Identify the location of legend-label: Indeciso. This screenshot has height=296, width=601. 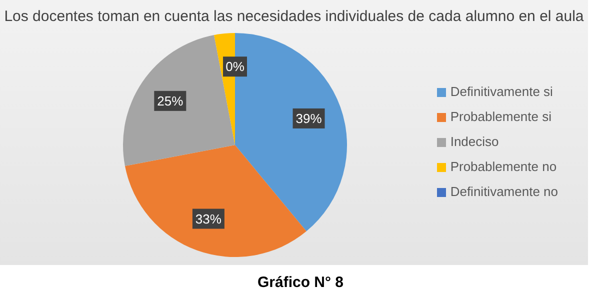
(474, 141).